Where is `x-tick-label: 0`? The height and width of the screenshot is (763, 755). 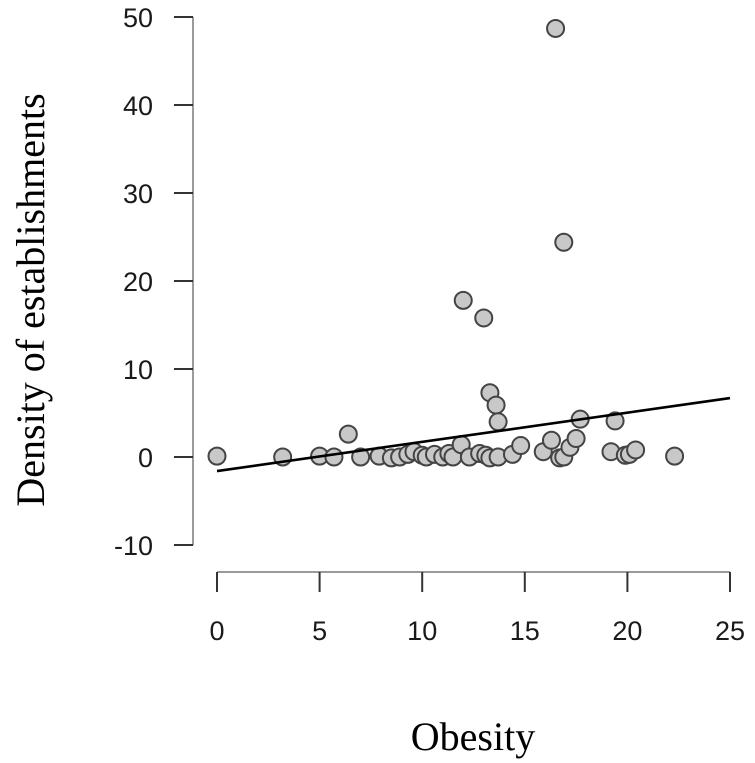 x-tick-label: 0 is located at coordinates (216, 631).